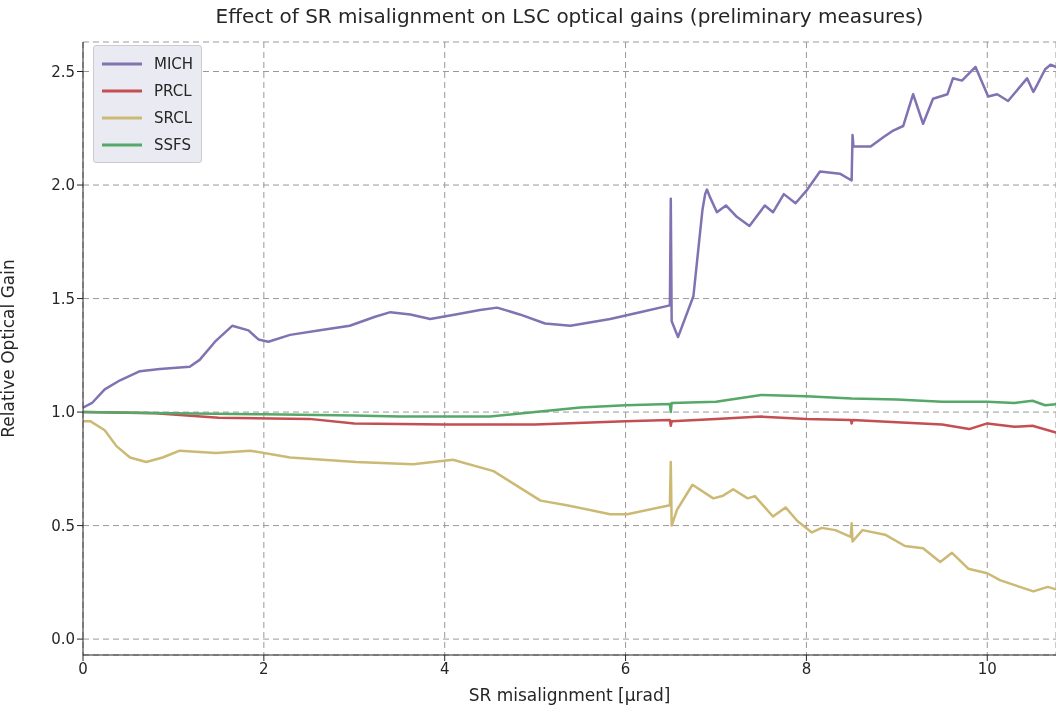 This screenshot has width=1056, height=715. I want to click on x-tick-label: 0, so click(83, 668).